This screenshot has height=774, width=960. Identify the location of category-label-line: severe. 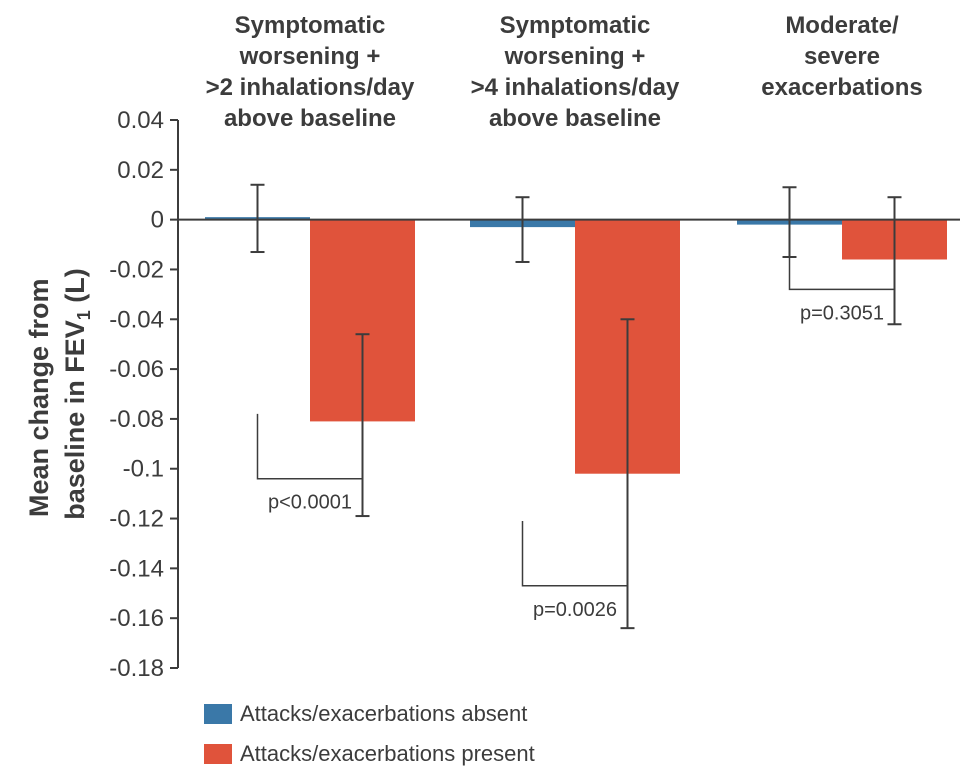
(842, 56).